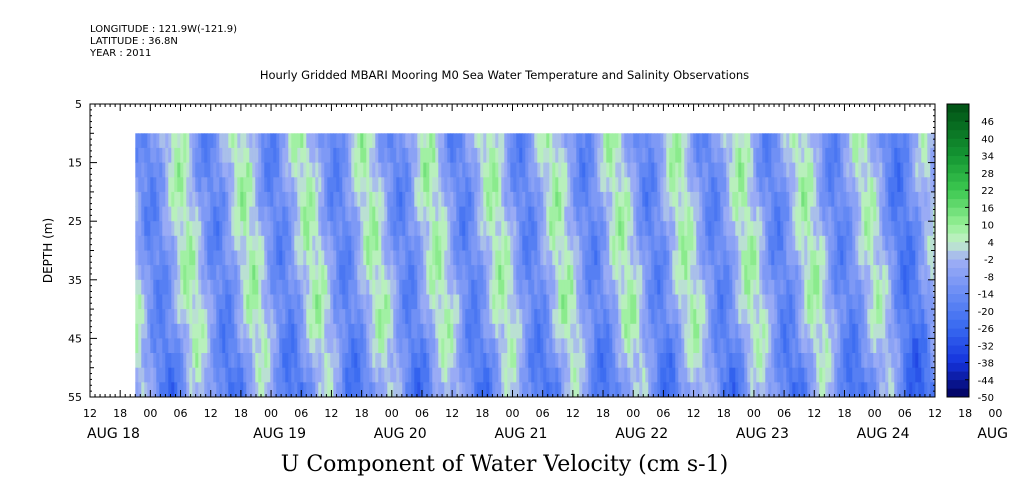 The image size is (1009, 504). Describe the element at coordinates (75, 280) in the screenshot. I see `y-tick-label: 35` at that location.